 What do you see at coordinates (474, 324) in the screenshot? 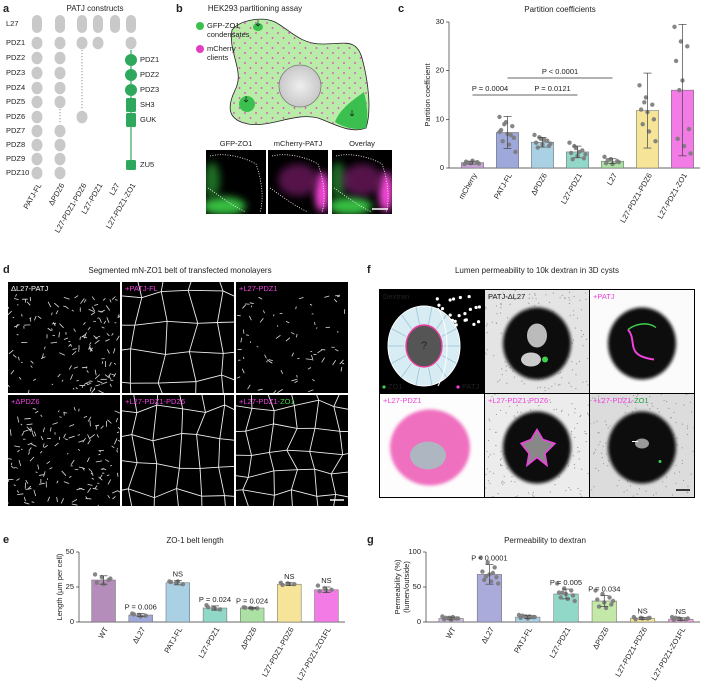
I see `dextran-dot` at bounding box center [474, 324].